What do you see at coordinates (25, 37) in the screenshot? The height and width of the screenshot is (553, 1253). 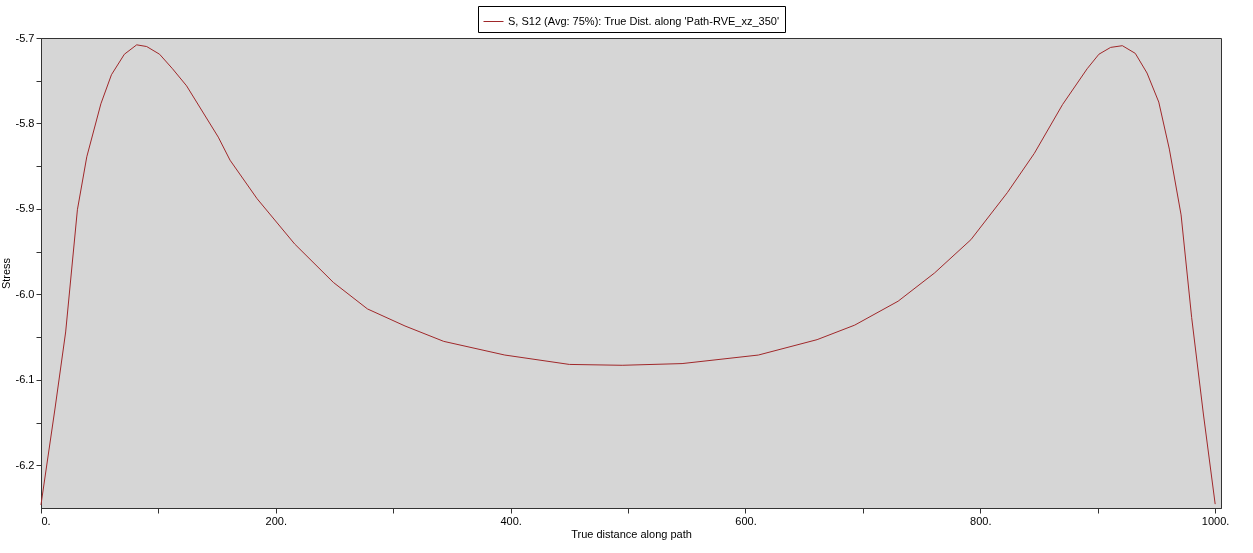 I see `y-tick-label: -5.7` at bounding box center [25, 37].